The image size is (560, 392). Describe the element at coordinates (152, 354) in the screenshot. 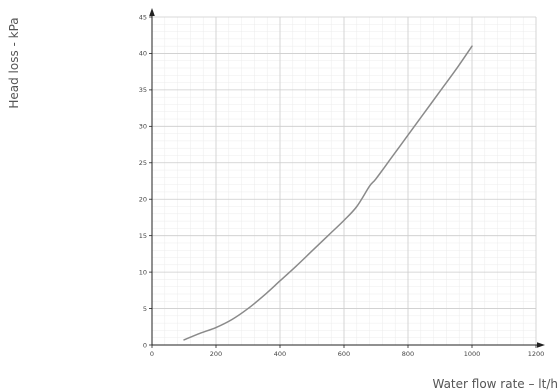

I see `x-tick-label: 0` at that location.